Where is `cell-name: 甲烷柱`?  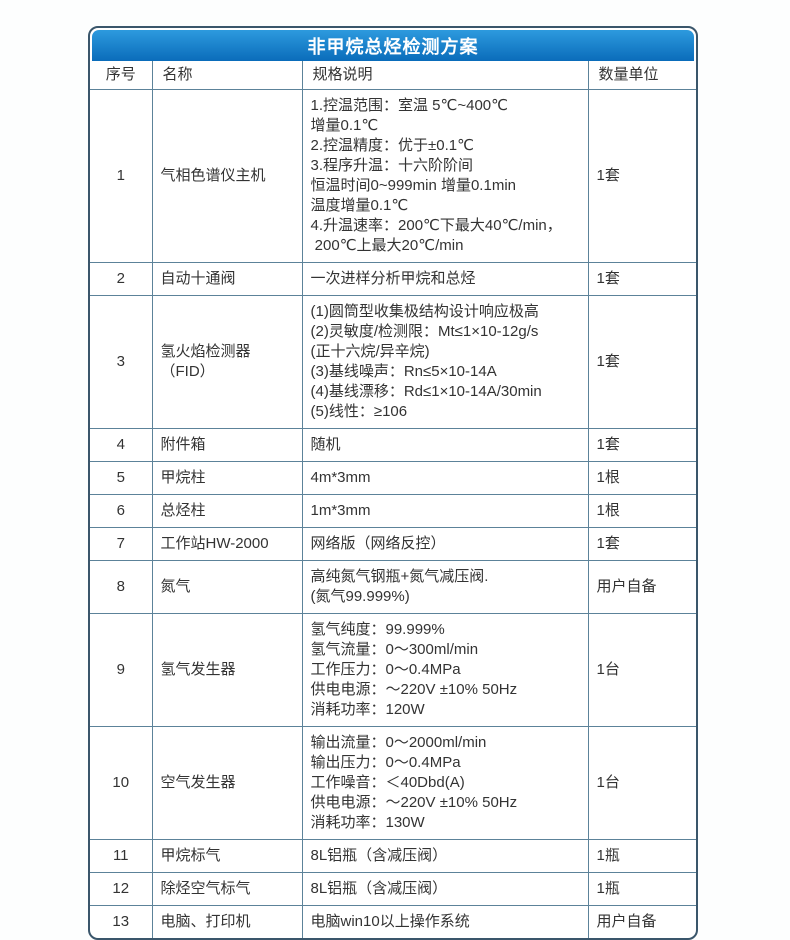 cell-name: 甲烷柱 is located at coordinates (227, 478).